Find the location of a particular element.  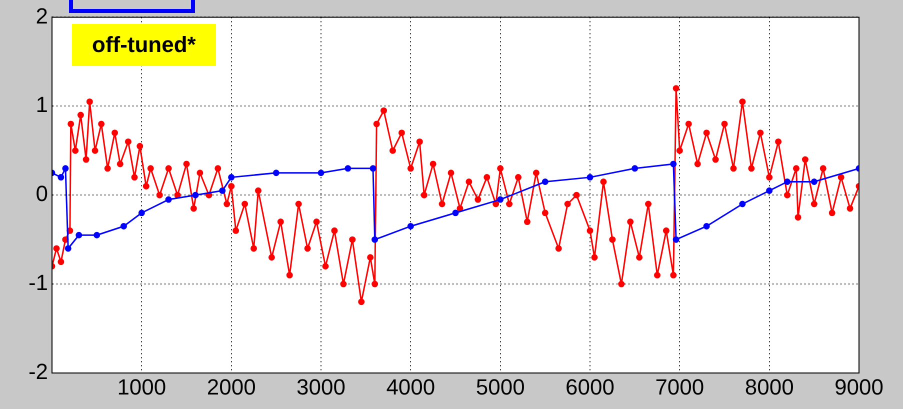

annotation: off-tuned* is located at coordinates (144, 45).